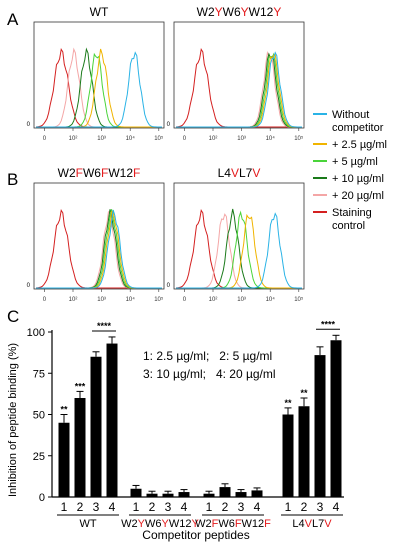  Describe the element at coordinates (261, 12) in the screenshot. I see `flow-panel-title-part: W12` at that location.